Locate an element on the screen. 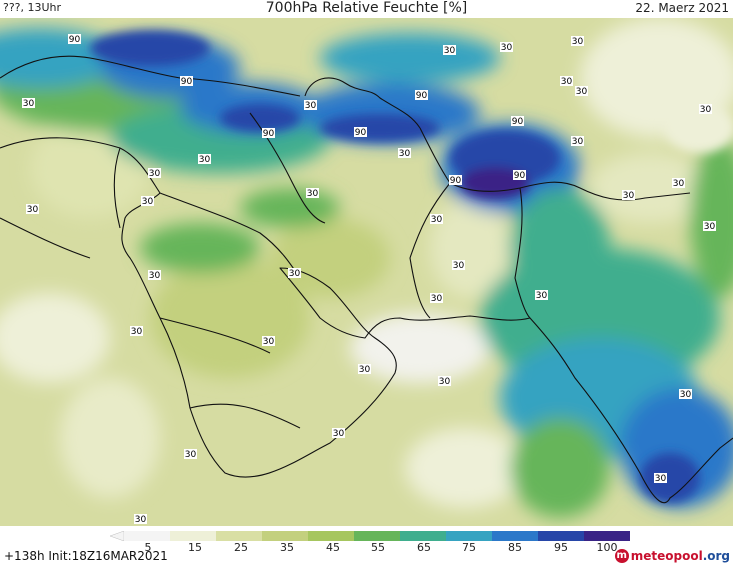 The width and height of the screenshot is (733, 566). color-scale-tick: 55 is located at coordinates (378, 547).